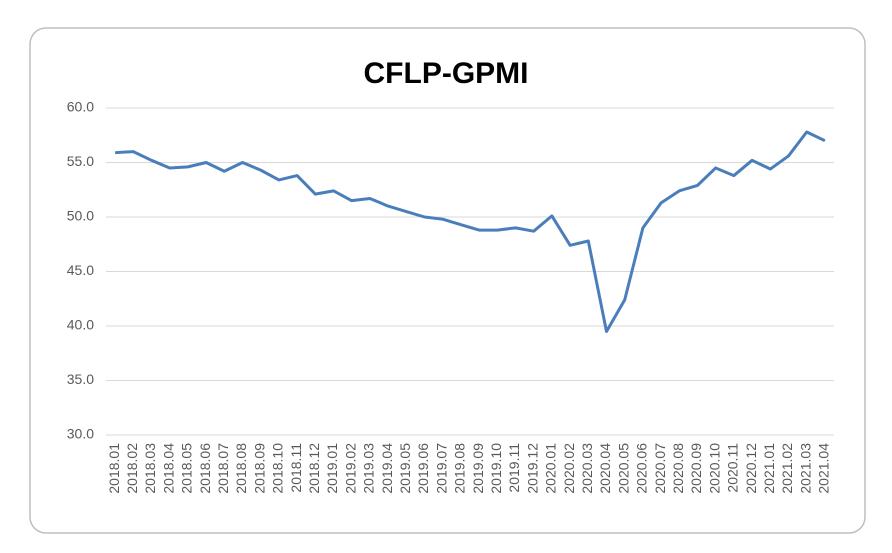  What do you see at coordinates (733, 468) in the screenshot?
I see `x-tick-label: 2020.11` at bounding box center [733, 468].